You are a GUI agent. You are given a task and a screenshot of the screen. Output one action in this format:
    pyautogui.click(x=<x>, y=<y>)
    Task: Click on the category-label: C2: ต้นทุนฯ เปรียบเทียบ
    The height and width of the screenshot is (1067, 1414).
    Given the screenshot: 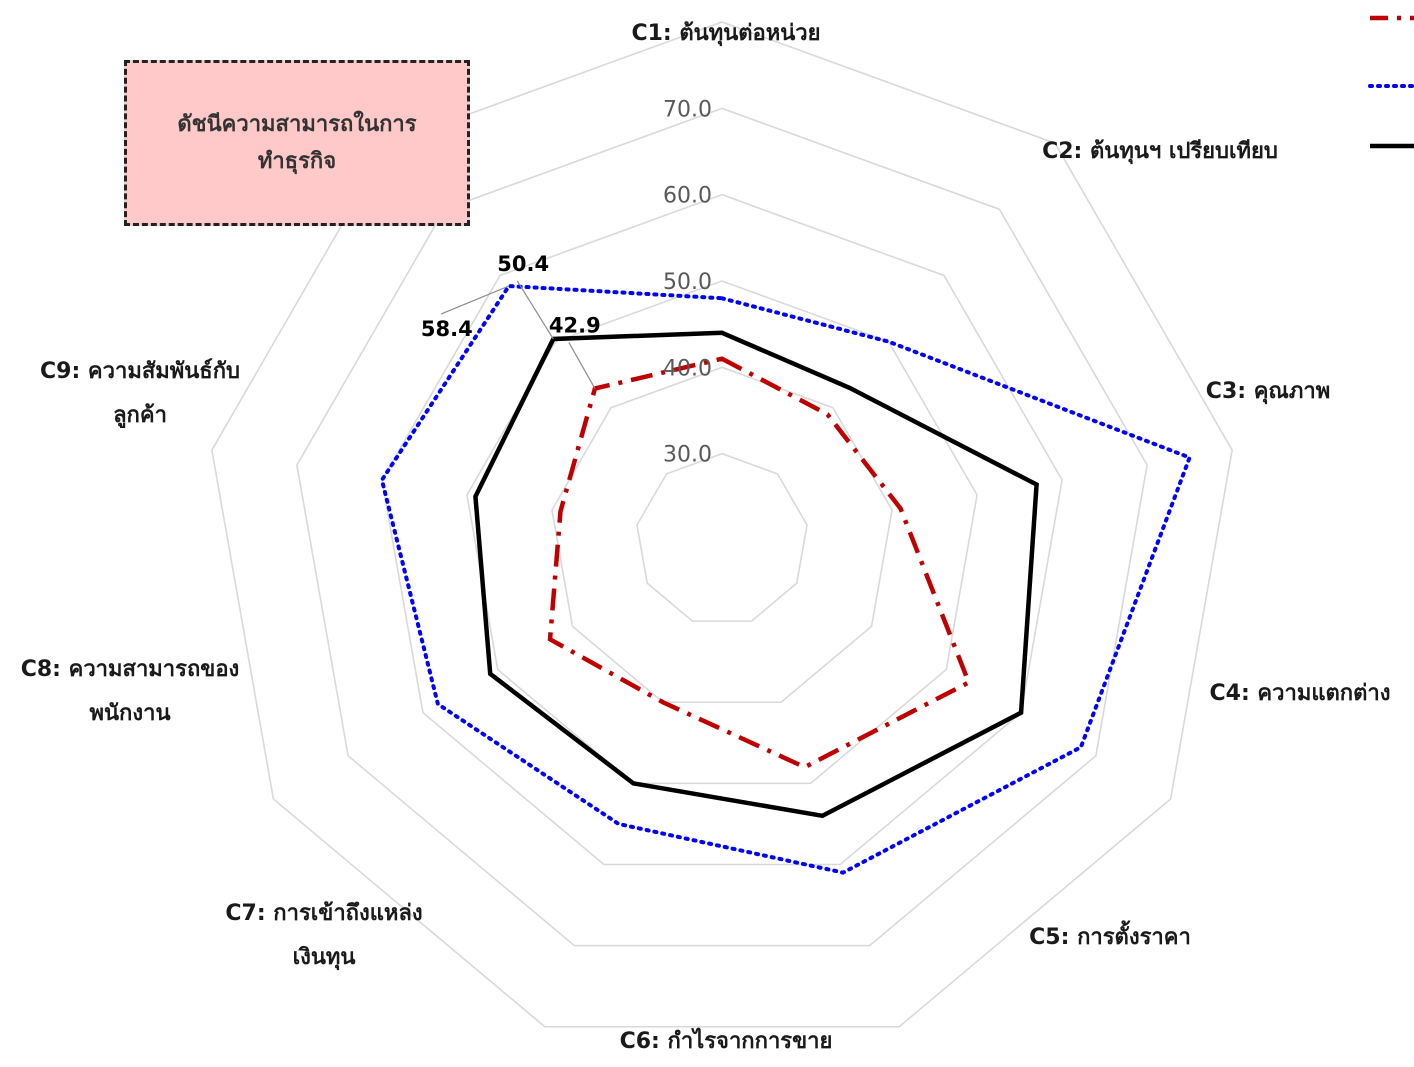 What is the action you would take?
    pyautogui.click(x=1160, y=152)
    